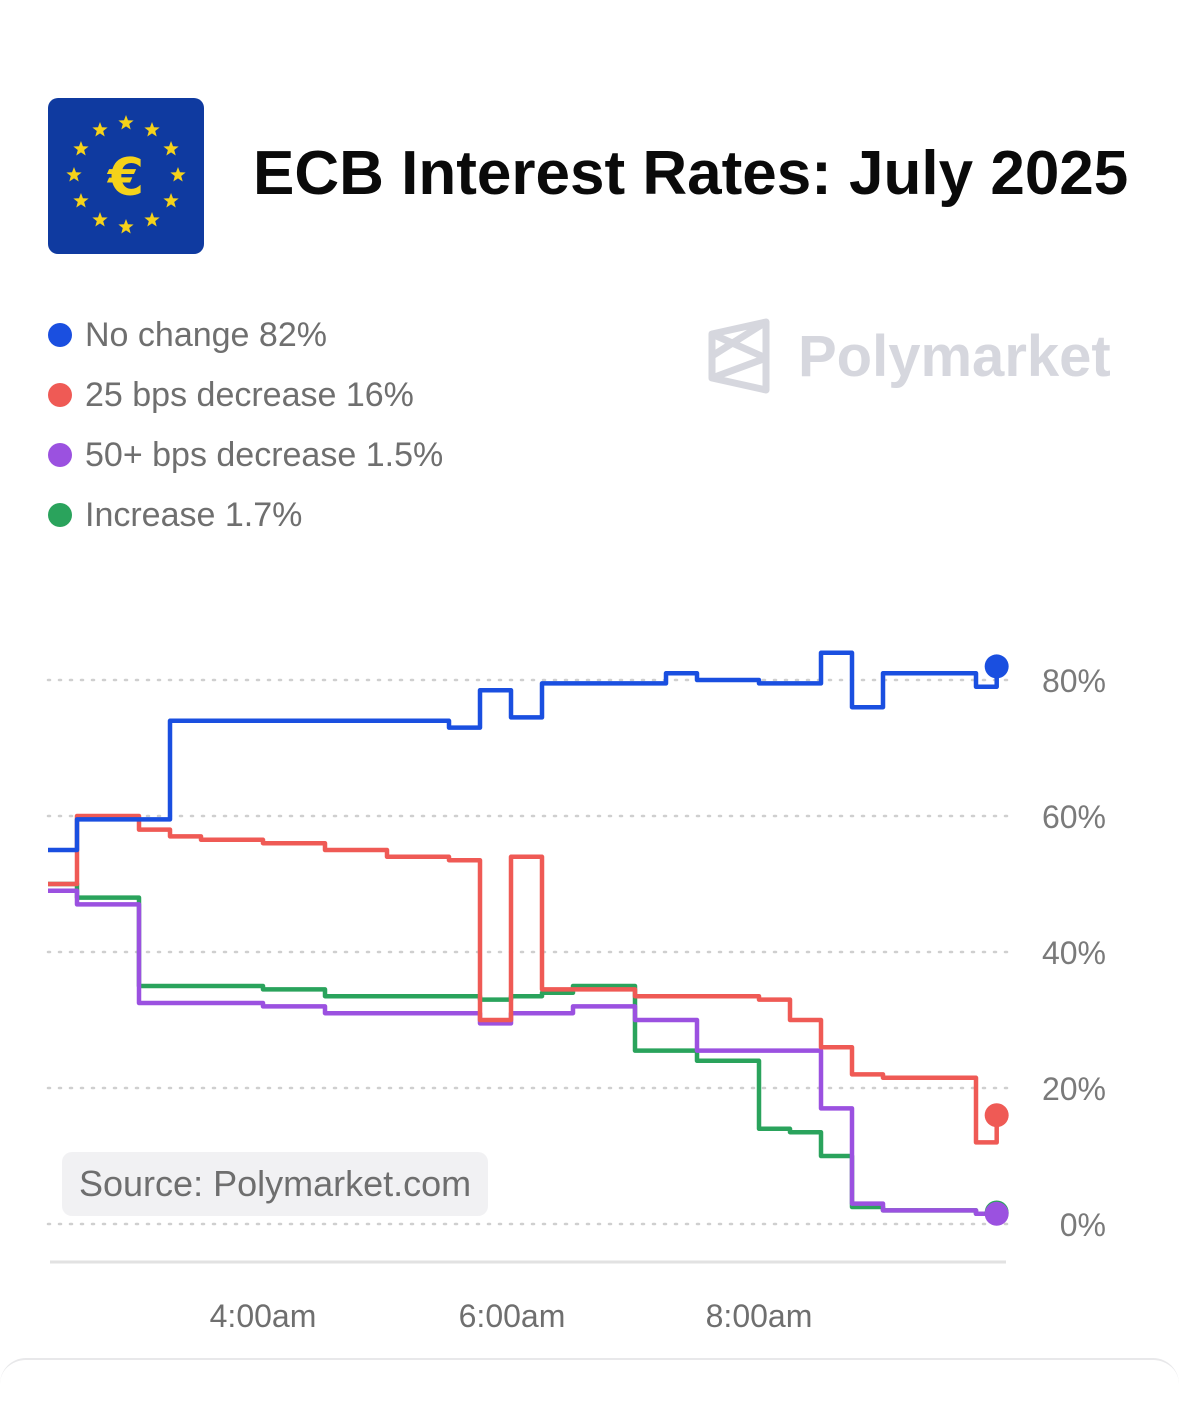 The image size is (1179, 1420). I want to click on legend-item-25bps: 25 bps decrease 16%, so click(245, 395).